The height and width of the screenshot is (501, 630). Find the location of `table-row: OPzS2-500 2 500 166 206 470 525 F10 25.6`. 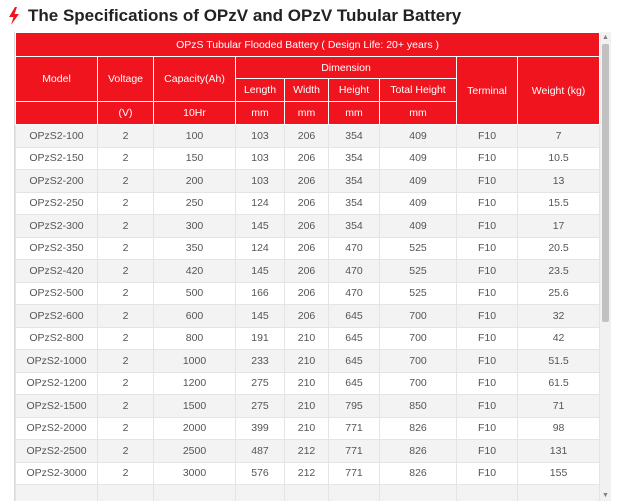

table-row: OPzS2-500 2 500 166 206 470 525 F10 25.6 is located at coordinates (308, 293).